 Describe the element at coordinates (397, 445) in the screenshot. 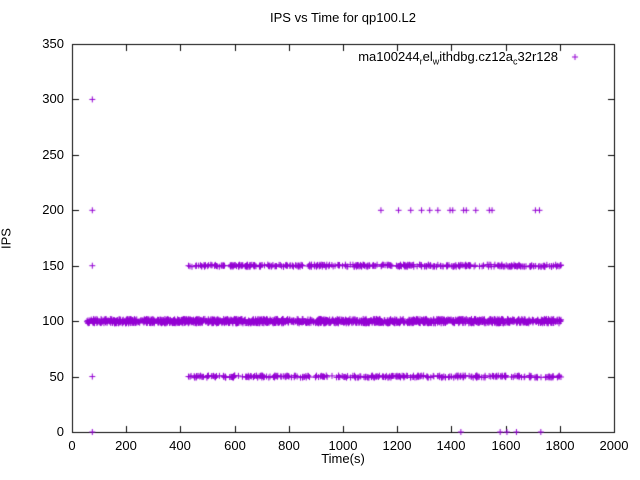

I see `x-tick-label: 1200` at that location.